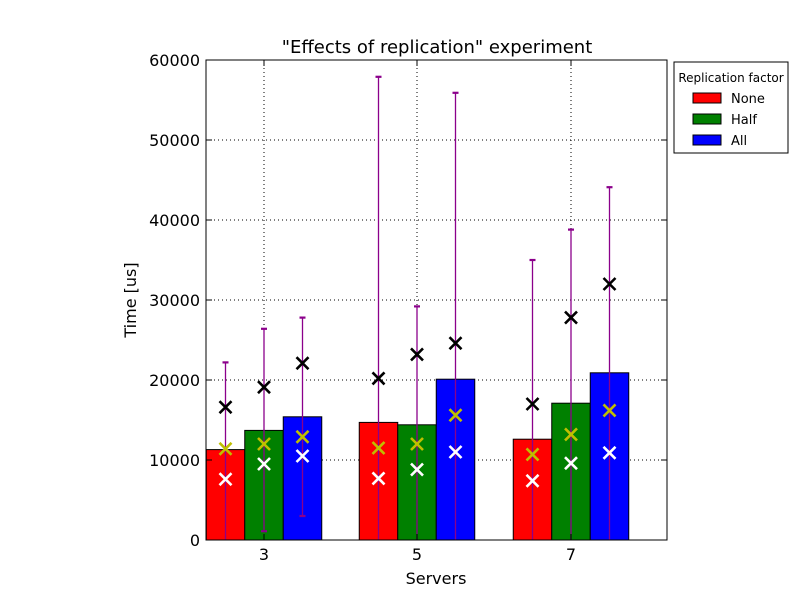 The width and height of the screenshot is (800, 600). Describe the element at coordinates (174, 380) in the screenshot. I see `y-tick-label: 20000` at that location.